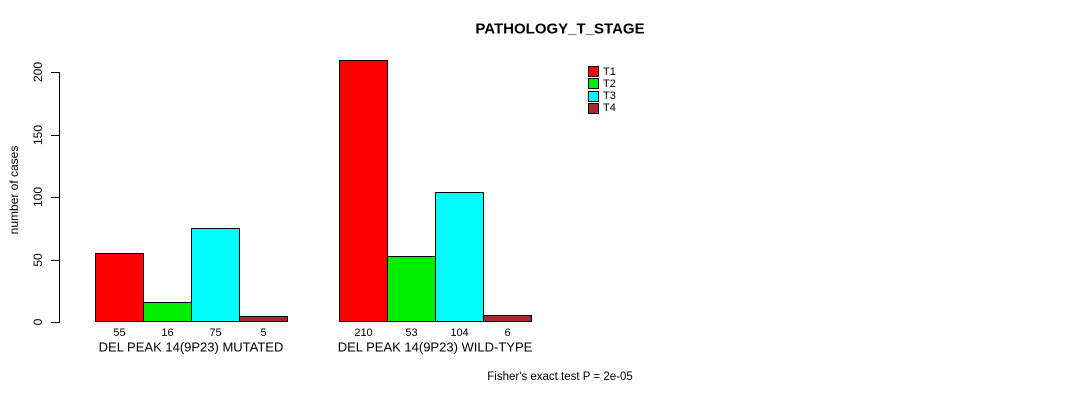 The width and height of the screenshot is (1090, 400). I want to click on bar-t3-group2, so click(459, 257).